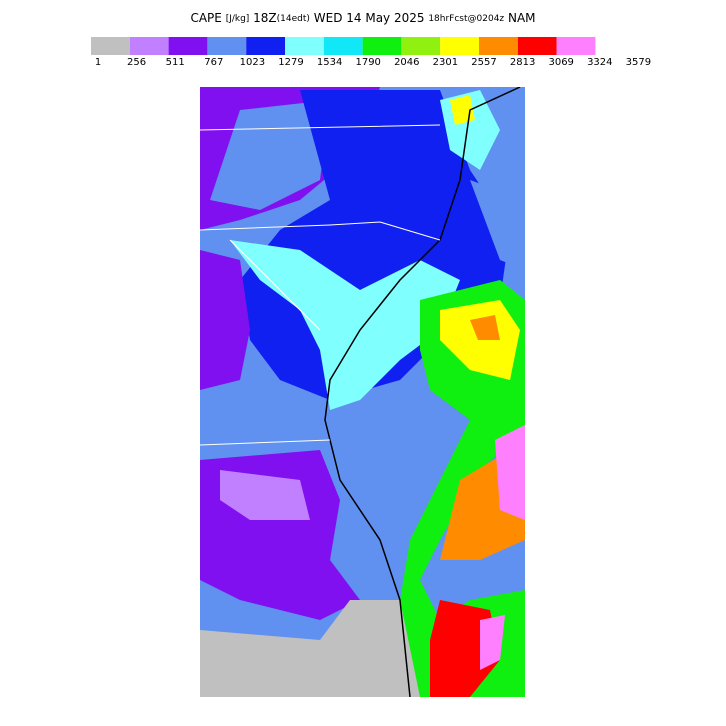  I want to click on legend-label: 3579, so click(638, 62).